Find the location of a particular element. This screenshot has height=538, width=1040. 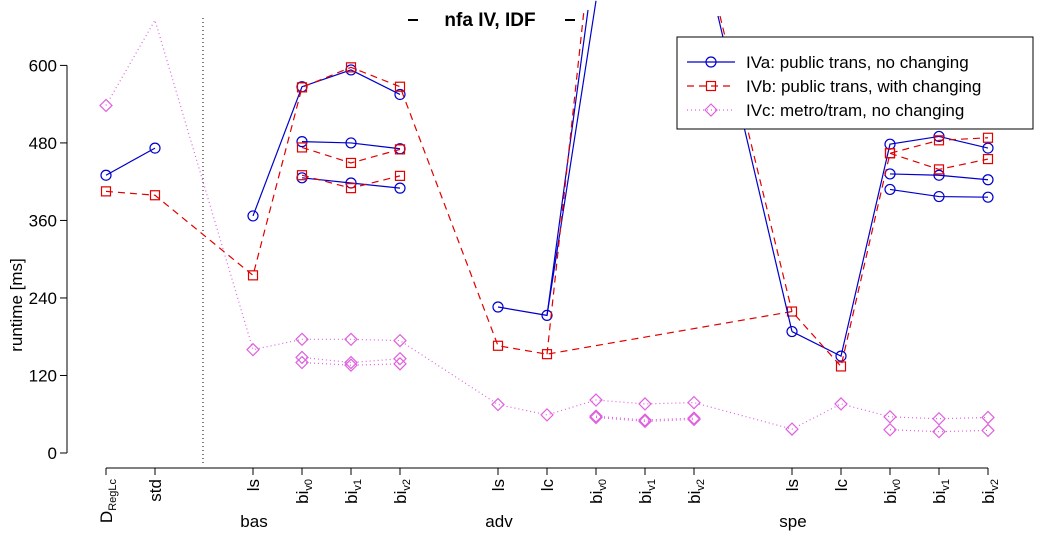

x-tick-label-adv_bi2: biv2 is located at coordinates (696, 491).